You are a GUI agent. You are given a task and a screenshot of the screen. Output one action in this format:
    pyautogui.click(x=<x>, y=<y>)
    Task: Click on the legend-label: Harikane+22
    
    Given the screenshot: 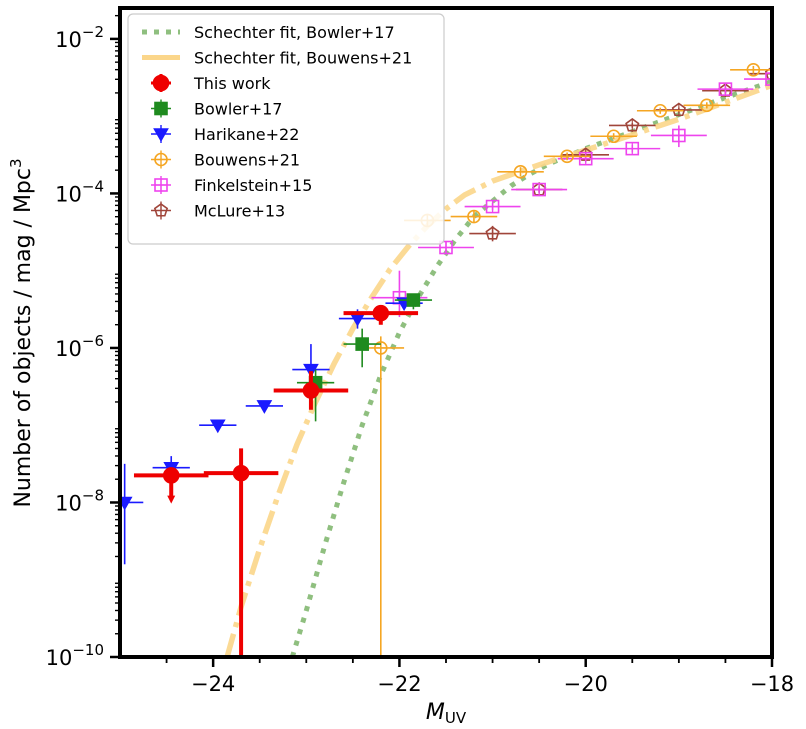 What is the action you would take?
    pyautogui.click(x=246, y=134)
    